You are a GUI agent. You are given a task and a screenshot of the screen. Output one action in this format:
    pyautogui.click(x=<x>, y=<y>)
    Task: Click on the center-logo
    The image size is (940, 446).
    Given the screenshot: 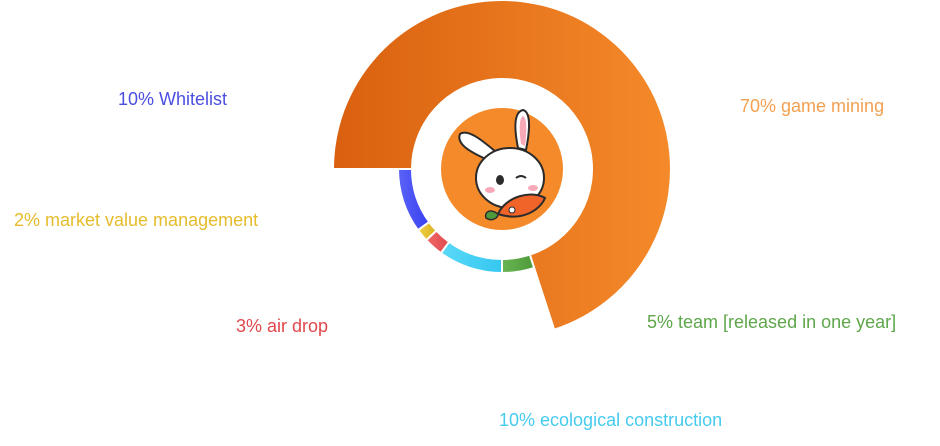 What is the action you would take?
    pyautogui.click(x=502, y=169)
    